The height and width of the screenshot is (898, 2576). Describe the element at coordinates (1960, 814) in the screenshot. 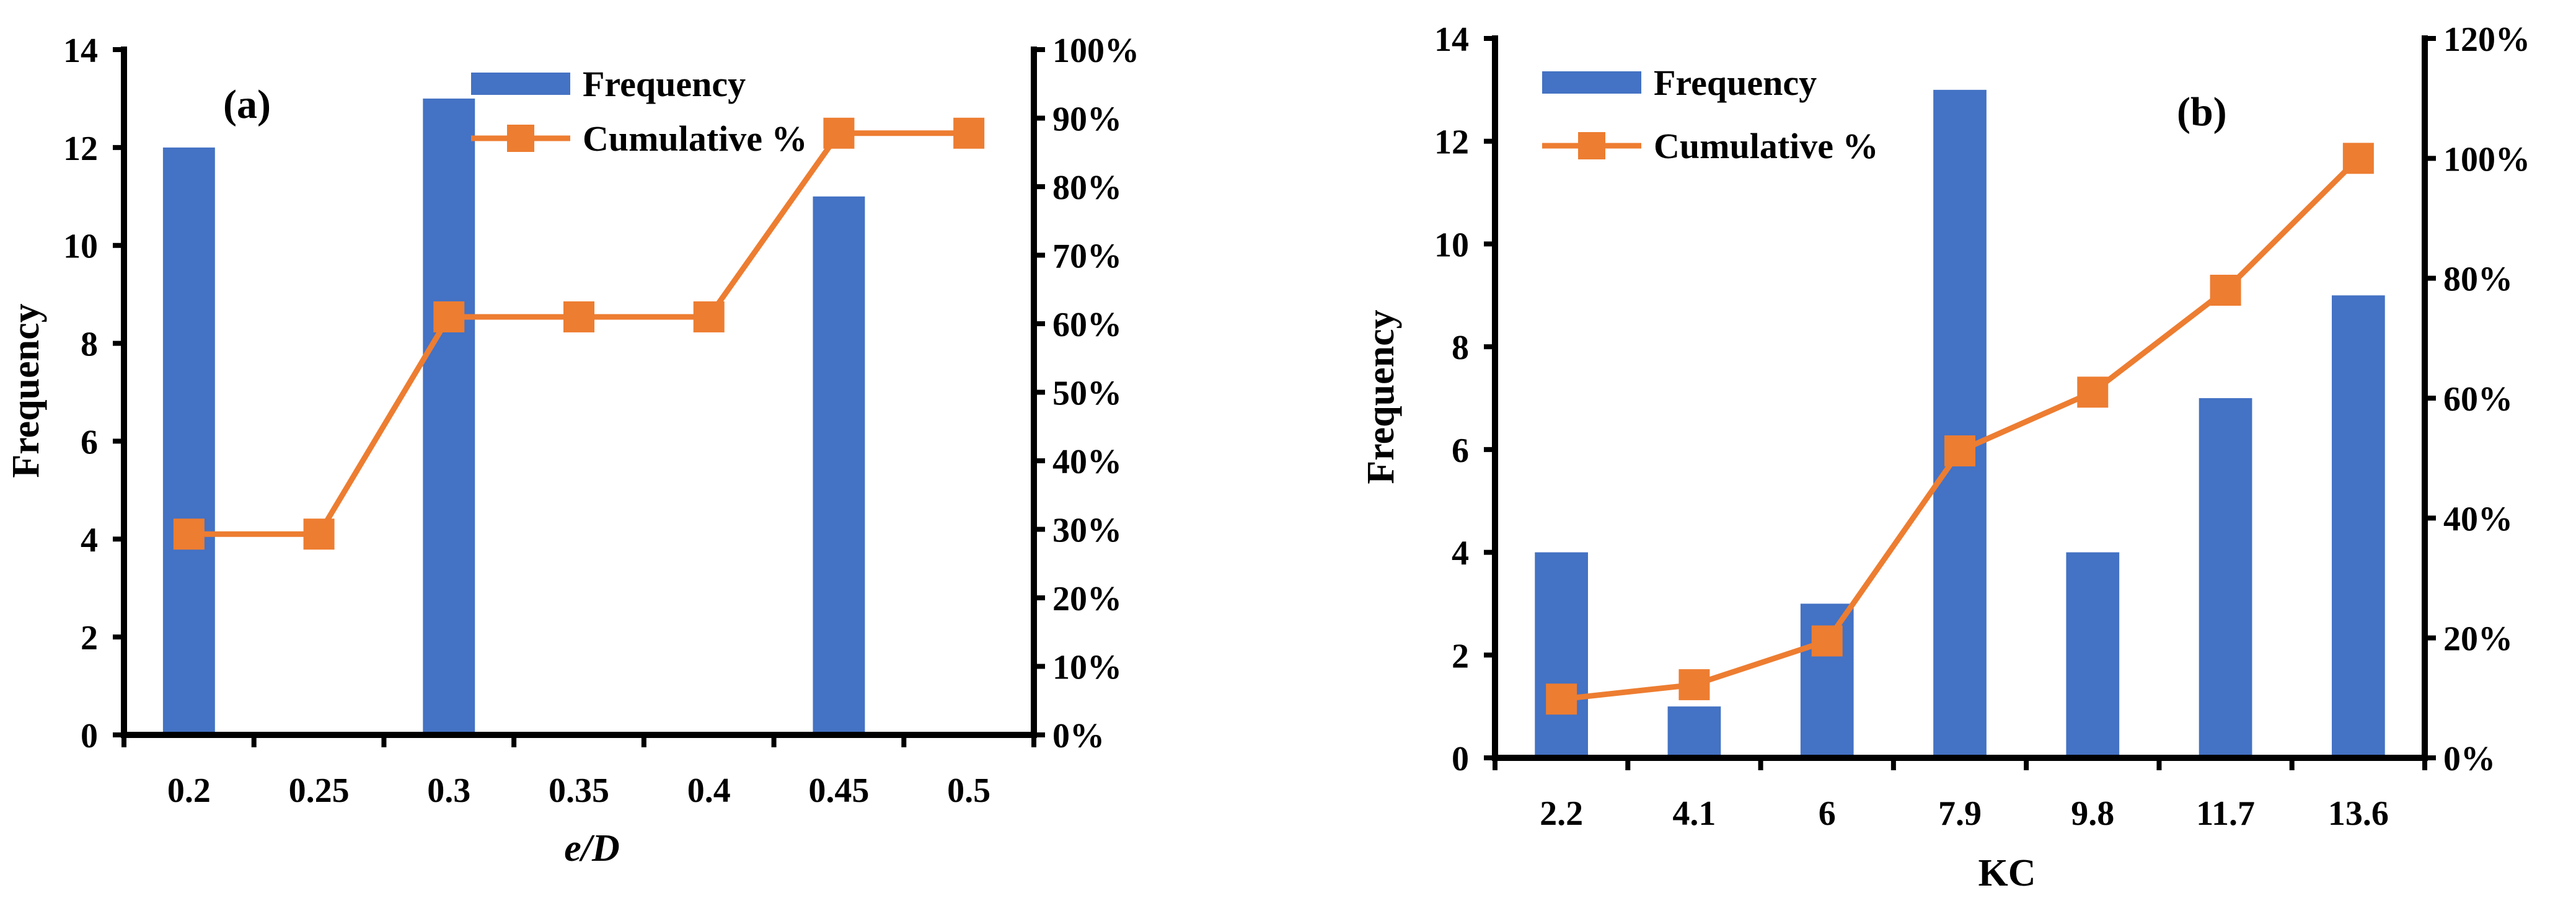

I see `x-tick-label: 7.9` at that location.